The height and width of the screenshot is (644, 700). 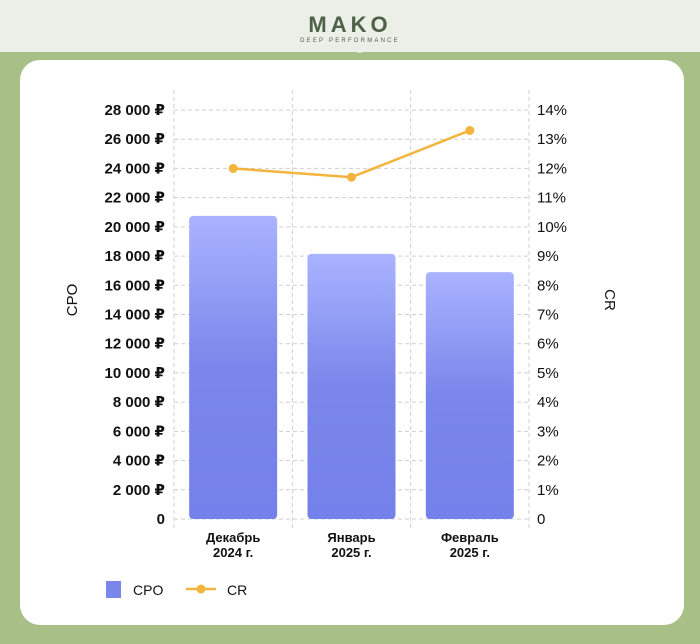 What do you see at coordinates (139, 431) in the screenshot?
I see `y-left-tick-label: 6 000 ₽` at bounding box center [139, 431].